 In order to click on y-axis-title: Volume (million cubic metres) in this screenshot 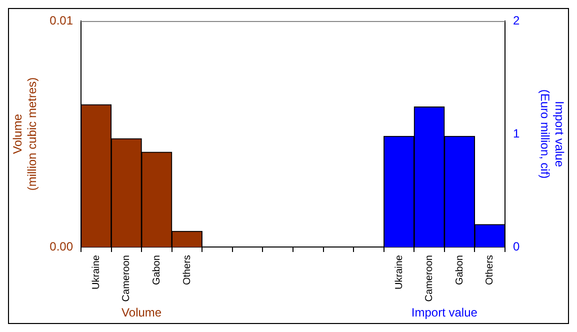, I will do `click(24, 134)`.